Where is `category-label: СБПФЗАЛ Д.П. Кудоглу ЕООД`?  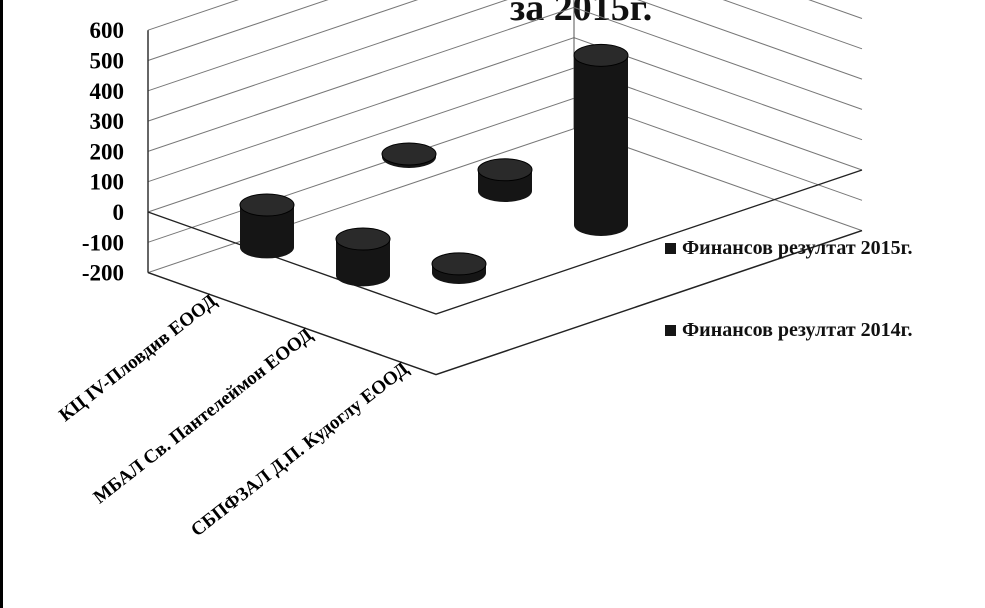
category-label: СБПФЗАЛ Д.П. Кудоглу ЕООД is located at coordinates (300, 449).